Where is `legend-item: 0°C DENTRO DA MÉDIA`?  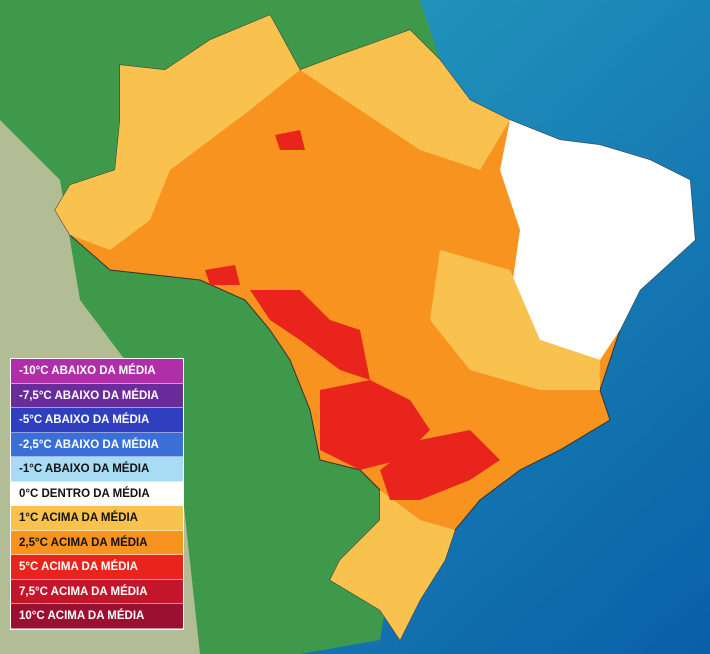
legend-item: 0°C DENTRO DA MÉDIA is located at coordinates (97, 493).